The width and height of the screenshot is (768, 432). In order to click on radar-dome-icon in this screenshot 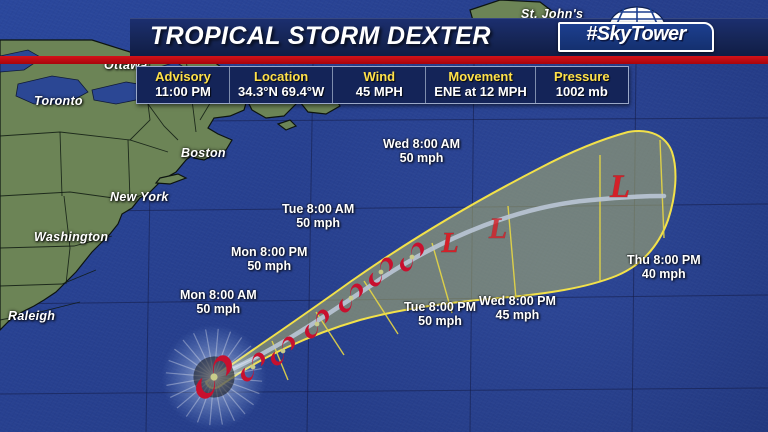, I will do `click(637, 16)`.